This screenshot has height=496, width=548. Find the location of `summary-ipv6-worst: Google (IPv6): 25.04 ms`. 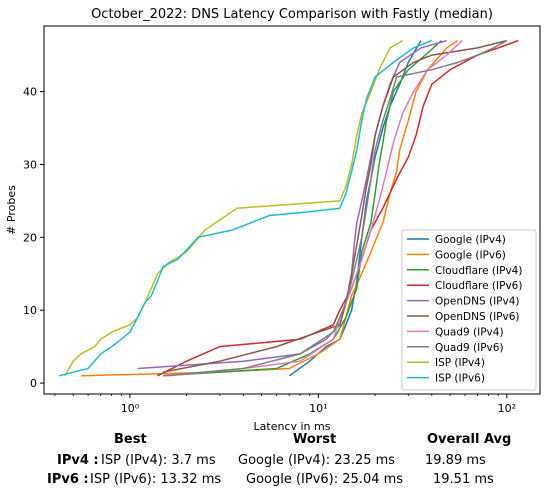

summary-ipv6-worst: Google (IPv6): 25.04 ms is located at coordinates (325, 479).